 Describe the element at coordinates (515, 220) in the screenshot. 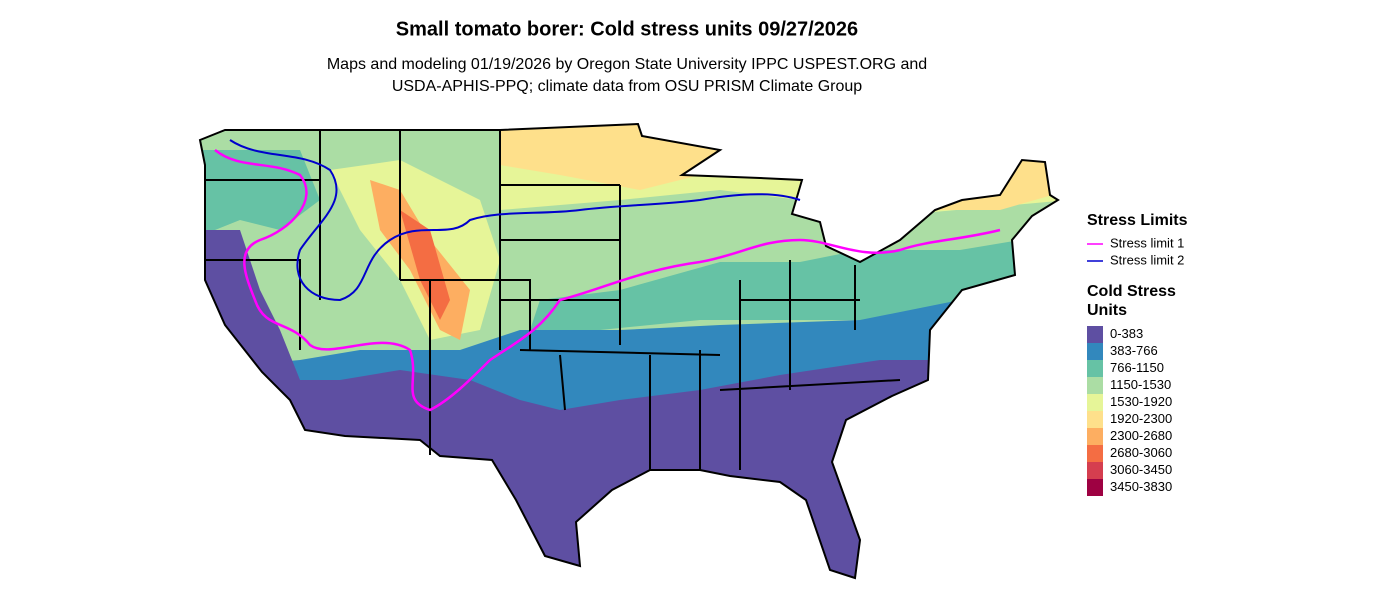

I see `stress-limit-2-contour` at that location.